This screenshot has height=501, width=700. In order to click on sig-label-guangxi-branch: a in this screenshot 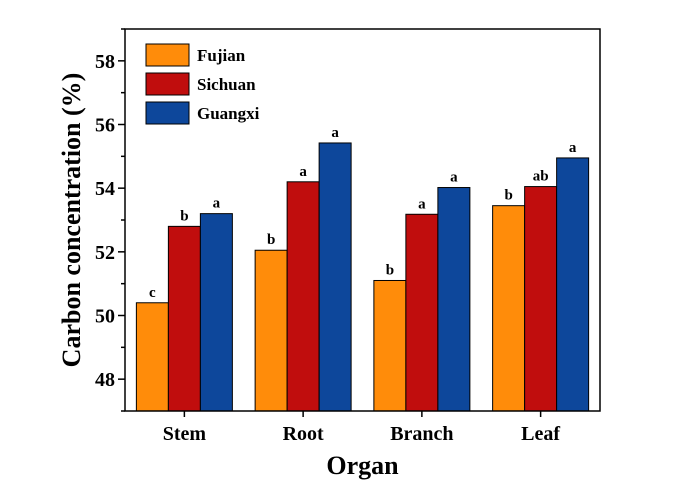, I will do `click(454, 178)`.